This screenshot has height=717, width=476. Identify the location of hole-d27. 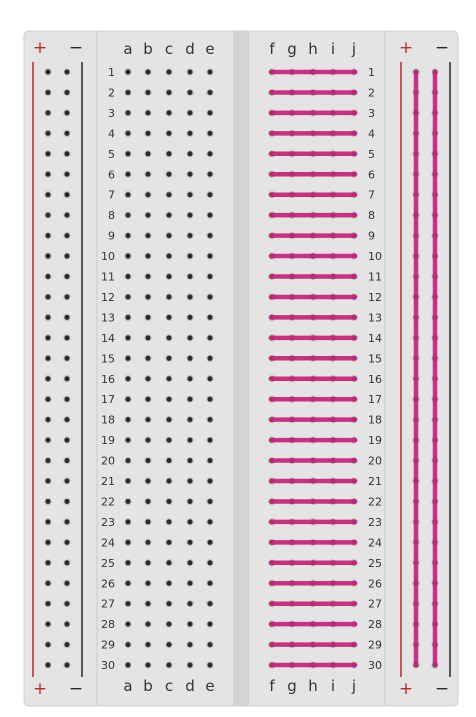
(190, 604).